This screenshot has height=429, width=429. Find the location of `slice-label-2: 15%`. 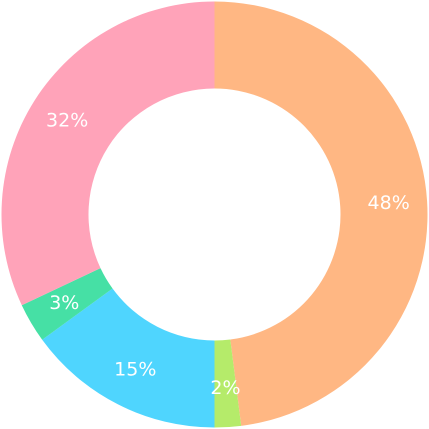

slice-label-2: 15% is located at coordinates (135, 369).